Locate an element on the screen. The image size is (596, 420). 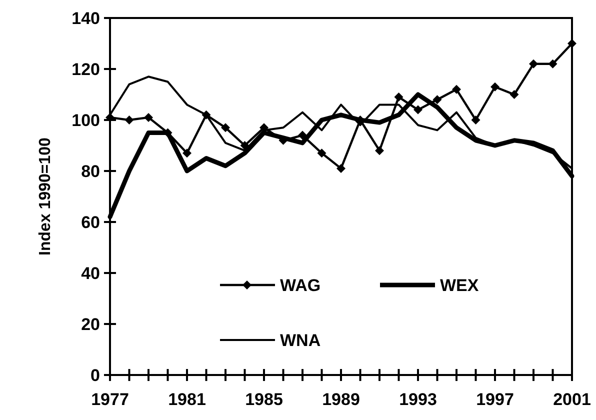
y-tick-label: 20 is located at coordinates (90, 324).